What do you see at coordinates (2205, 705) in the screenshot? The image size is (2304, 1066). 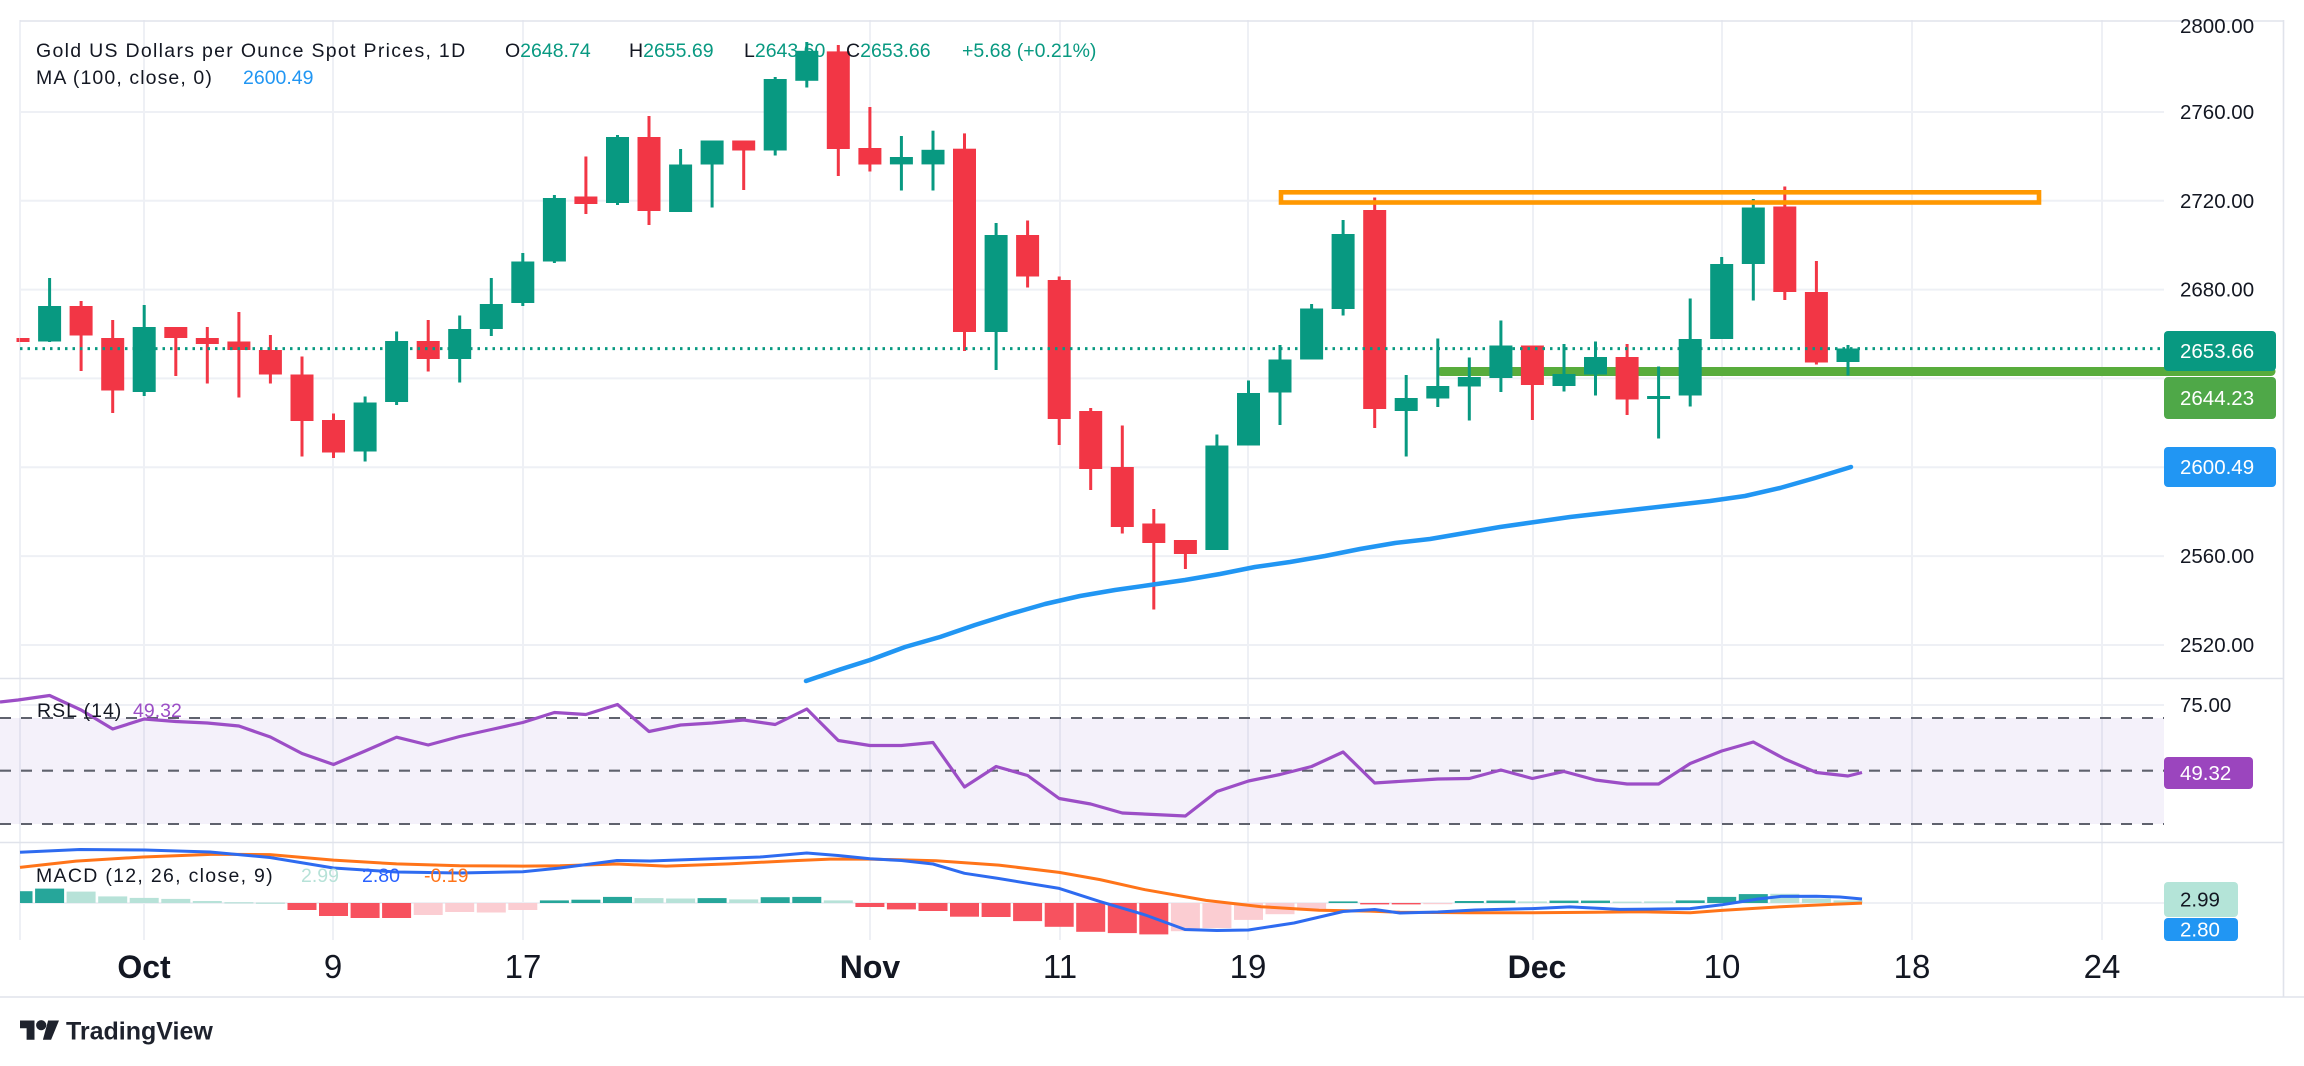 I see `svg-text: 75.00` at bounding box center [2205, 705].